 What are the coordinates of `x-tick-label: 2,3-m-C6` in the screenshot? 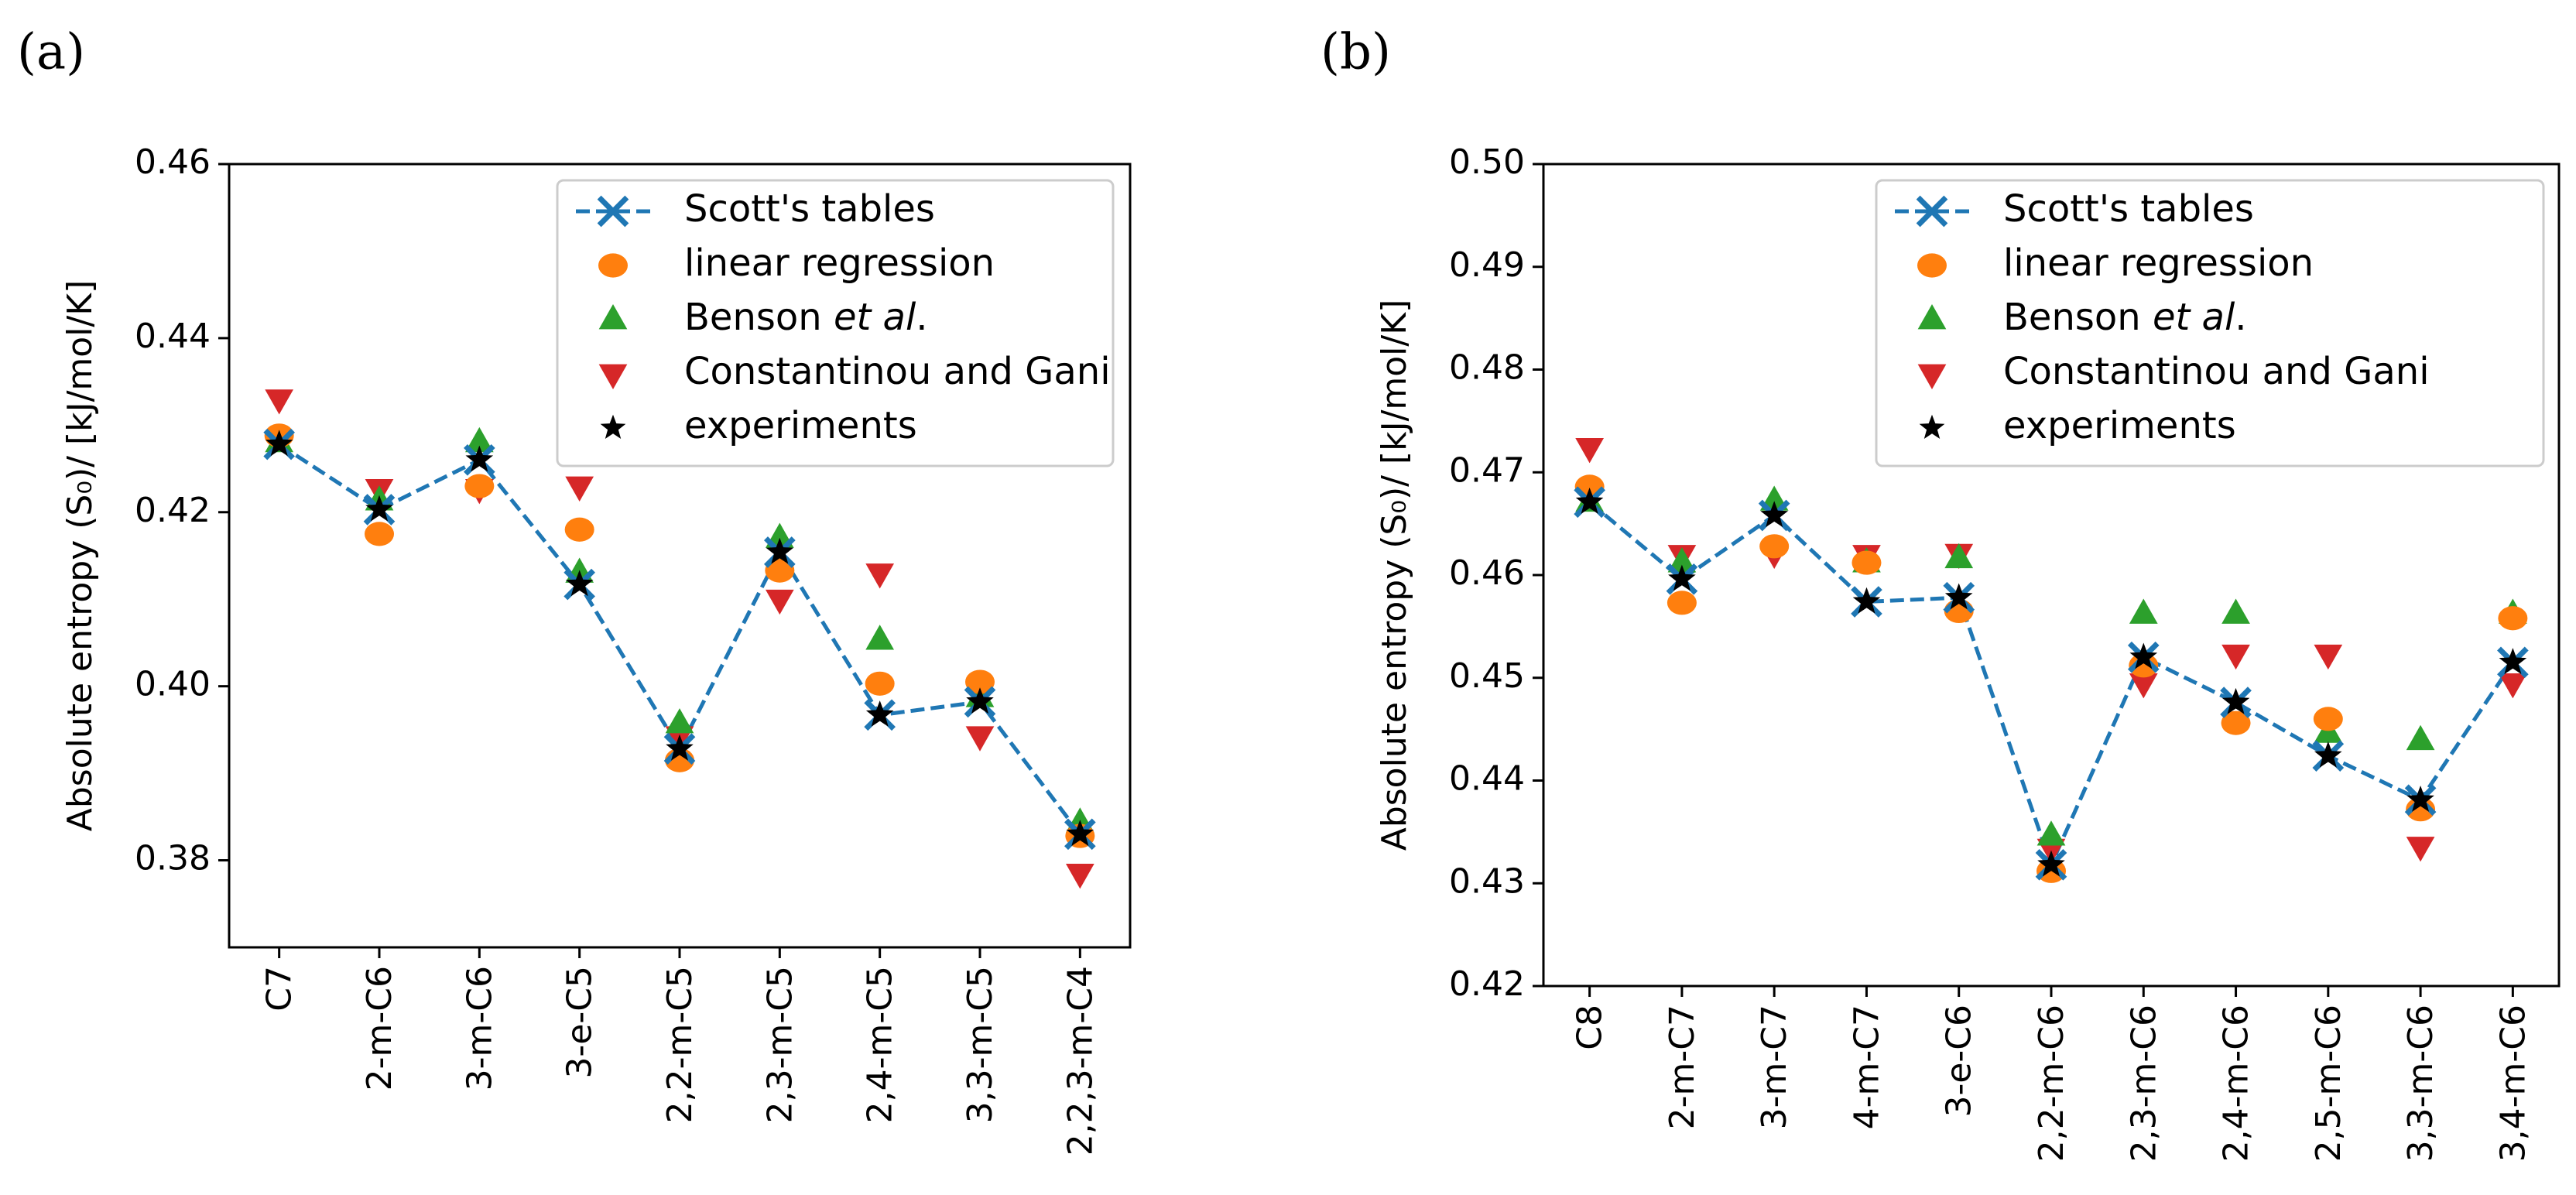 It's located at (2143, 1083).